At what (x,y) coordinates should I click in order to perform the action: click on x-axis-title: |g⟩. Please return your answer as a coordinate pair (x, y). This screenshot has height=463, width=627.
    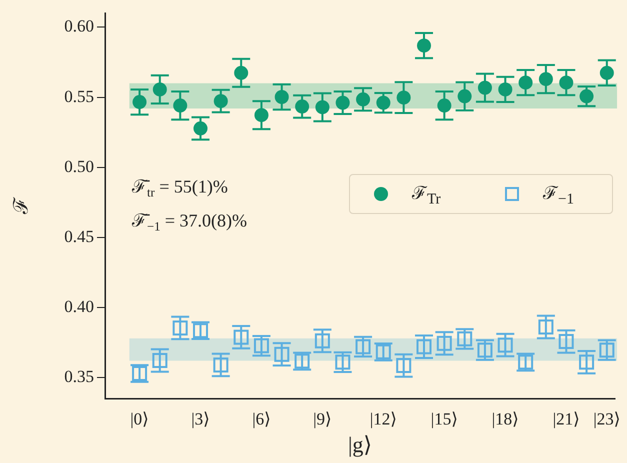
    Looking at the image, I should click on (360, 444).